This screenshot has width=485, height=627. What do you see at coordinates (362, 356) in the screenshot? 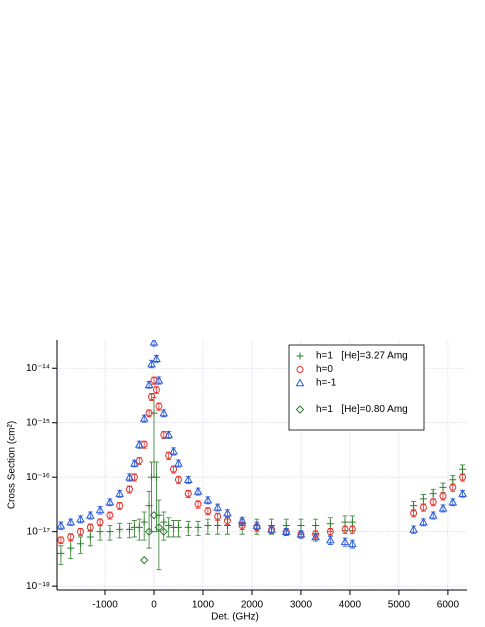
I see `legend-label: h=1 [He]=3.27 Amg` at bounding box center [362, 356].